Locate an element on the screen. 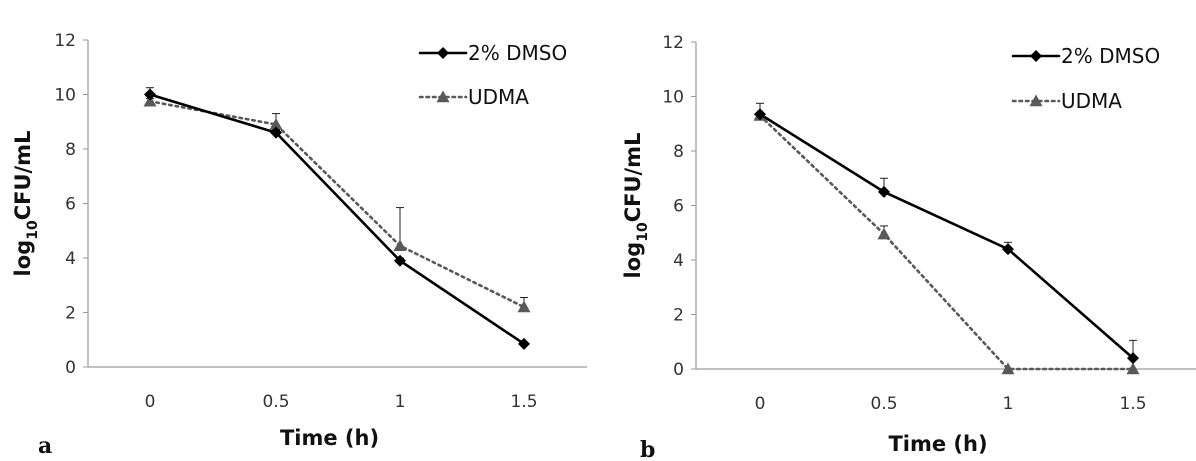 Image resolution: width=1196 pixels, height=461 pixels. panel-label: a is located at coordinates (45, 446).